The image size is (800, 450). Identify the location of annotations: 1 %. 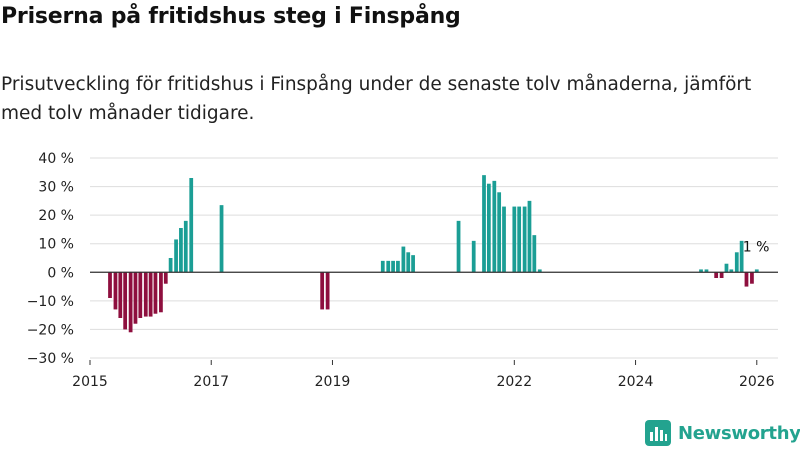
(756, 247).